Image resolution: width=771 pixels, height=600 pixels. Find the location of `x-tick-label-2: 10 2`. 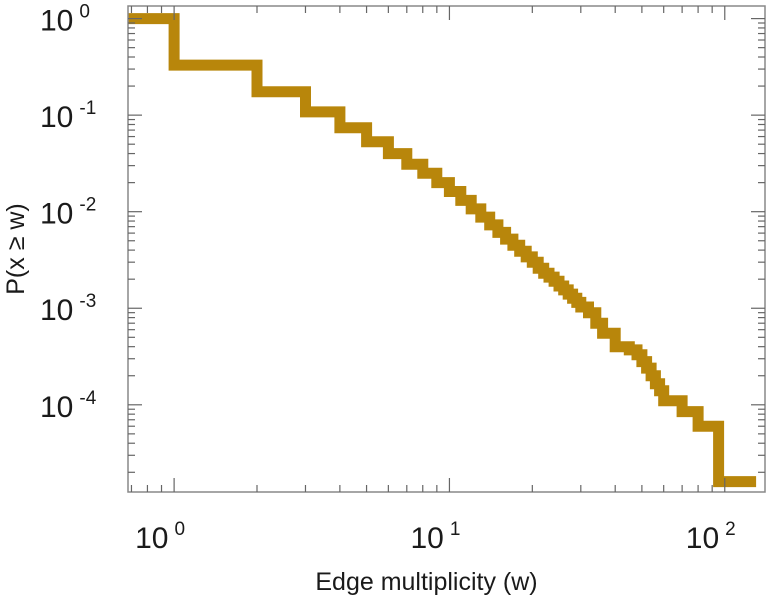

x-tick-label-2: 10 2 is located at coordinates (711, 537).